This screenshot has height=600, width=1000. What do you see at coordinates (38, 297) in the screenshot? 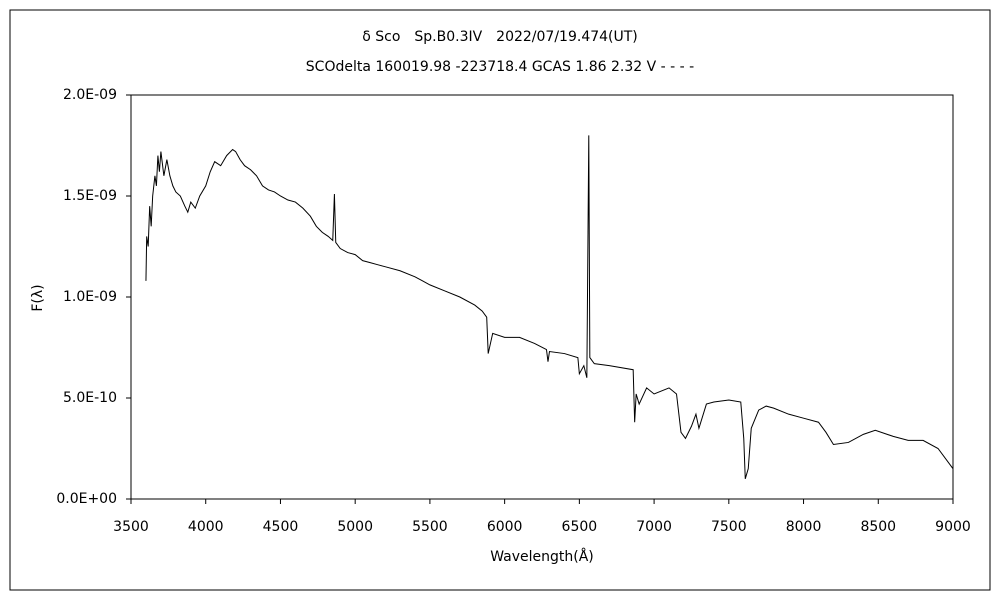
I see `y-axis-label: F(λ)` at bounding box center [38, 297].